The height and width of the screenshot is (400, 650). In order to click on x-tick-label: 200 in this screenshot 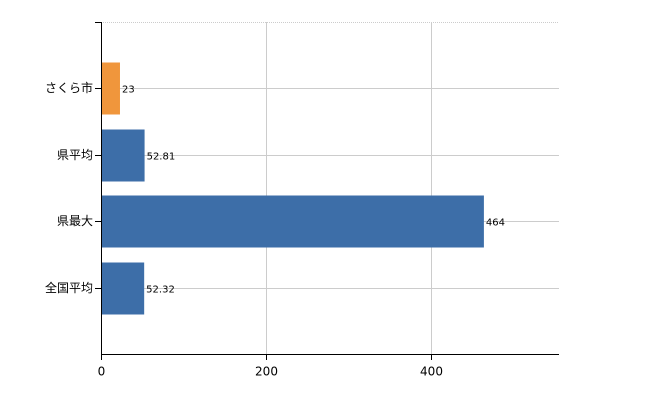, I will do `click(266, 372)`.